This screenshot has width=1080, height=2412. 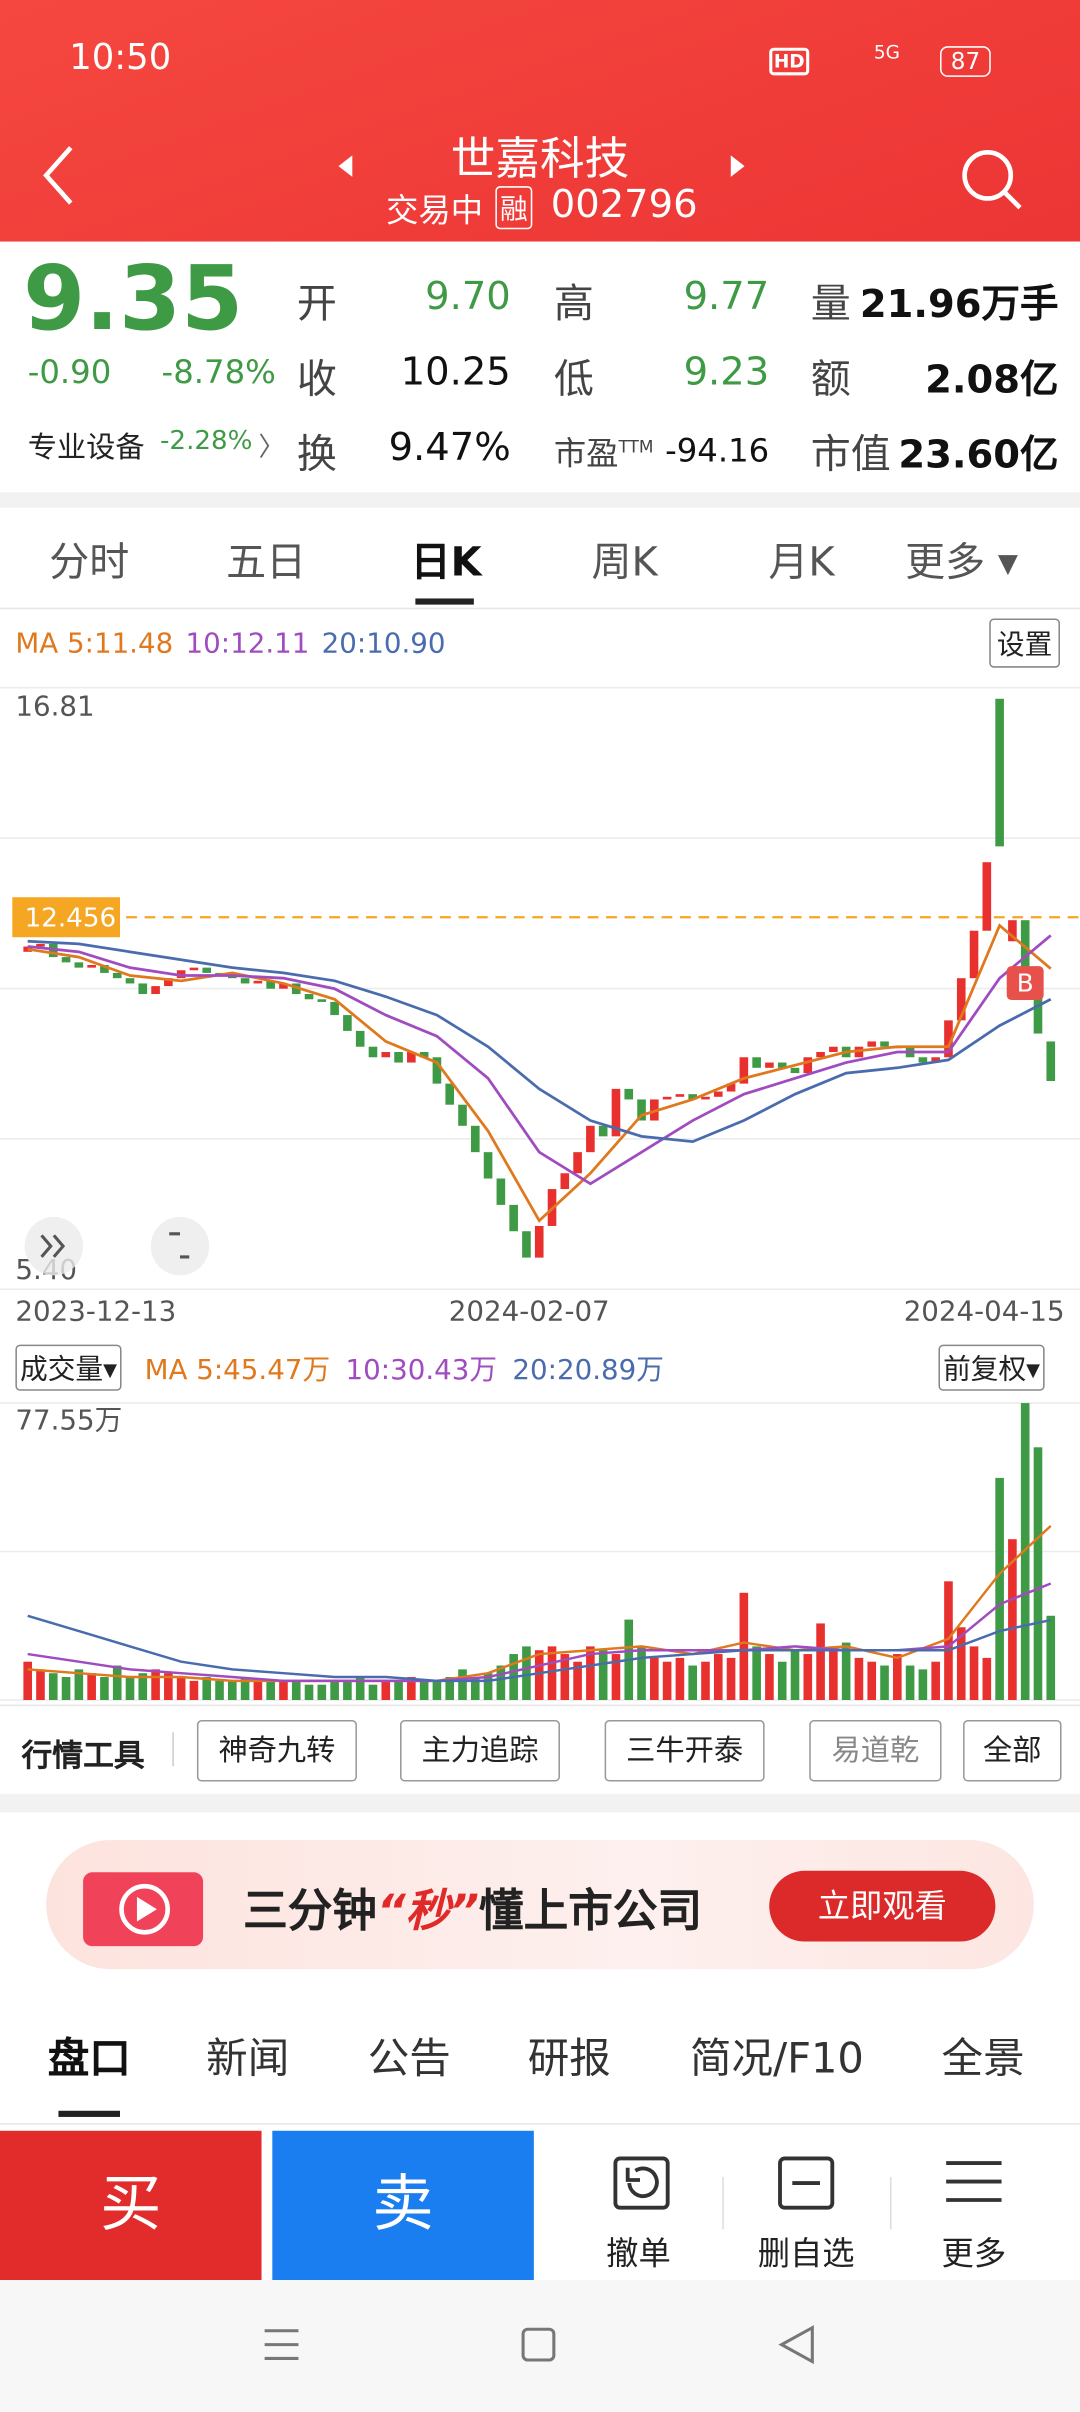 What do you see at coordinates (992, 379) in the screenshot?
I see `field-value: 2.08亿` at bounding box center [992, 379].